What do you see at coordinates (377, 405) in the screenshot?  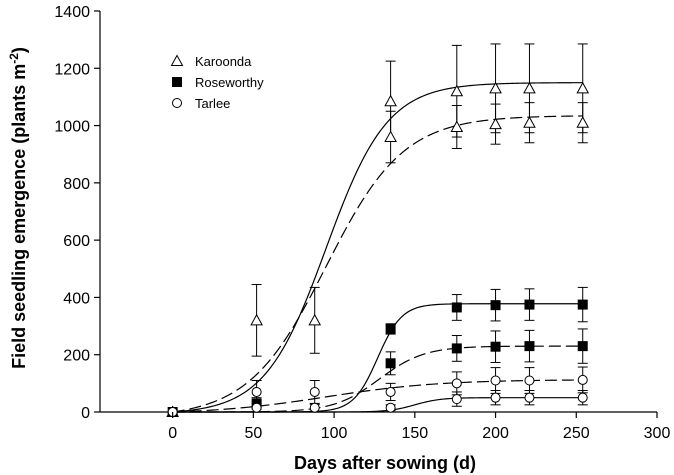 I see `fit-curve-tarlee-solid` at bounding box center [377, 405].